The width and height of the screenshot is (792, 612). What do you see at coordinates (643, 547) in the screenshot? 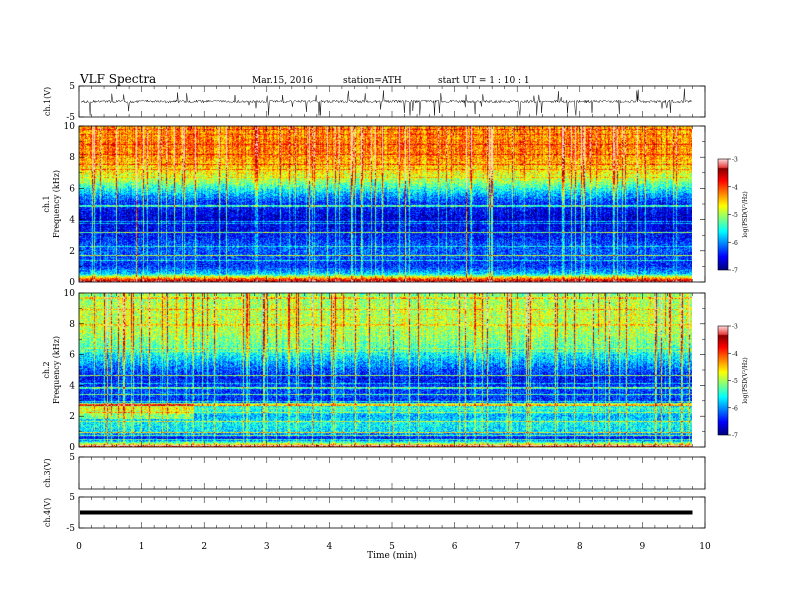
I see `x-tick-label: 9` at bounding box center [643, 547].